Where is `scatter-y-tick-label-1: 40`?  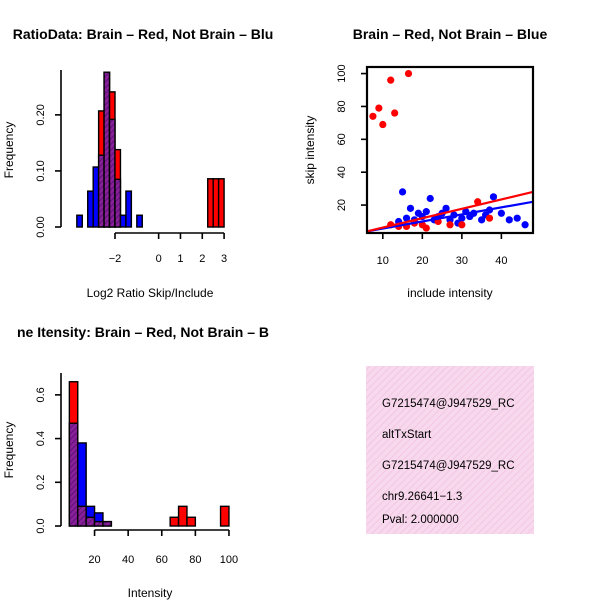
scatter-y-tick-label-1: 40 is located at coordinates (342, 172).